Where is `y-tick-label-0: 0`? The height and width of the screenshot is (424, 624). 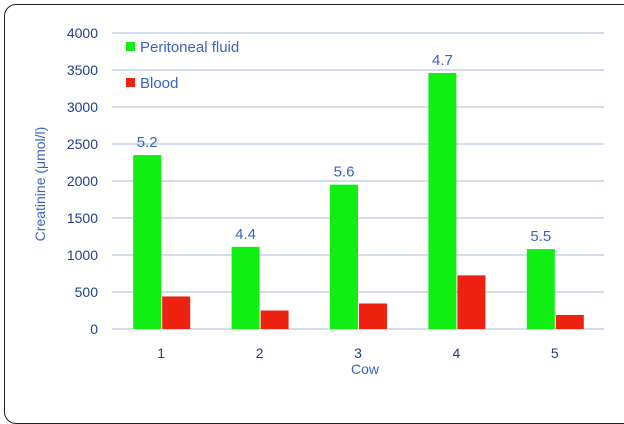 y-tick-label-0: 0 is located at coordinates (94, 329).